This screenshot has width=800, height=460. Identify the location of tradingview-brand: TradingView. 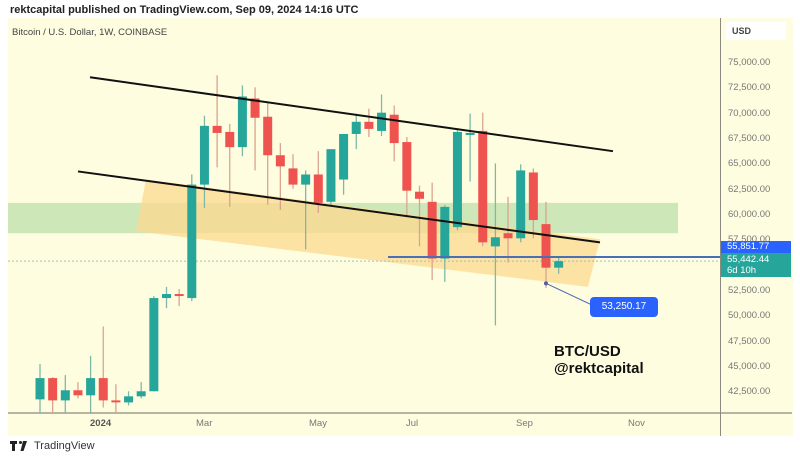
(52, 446).